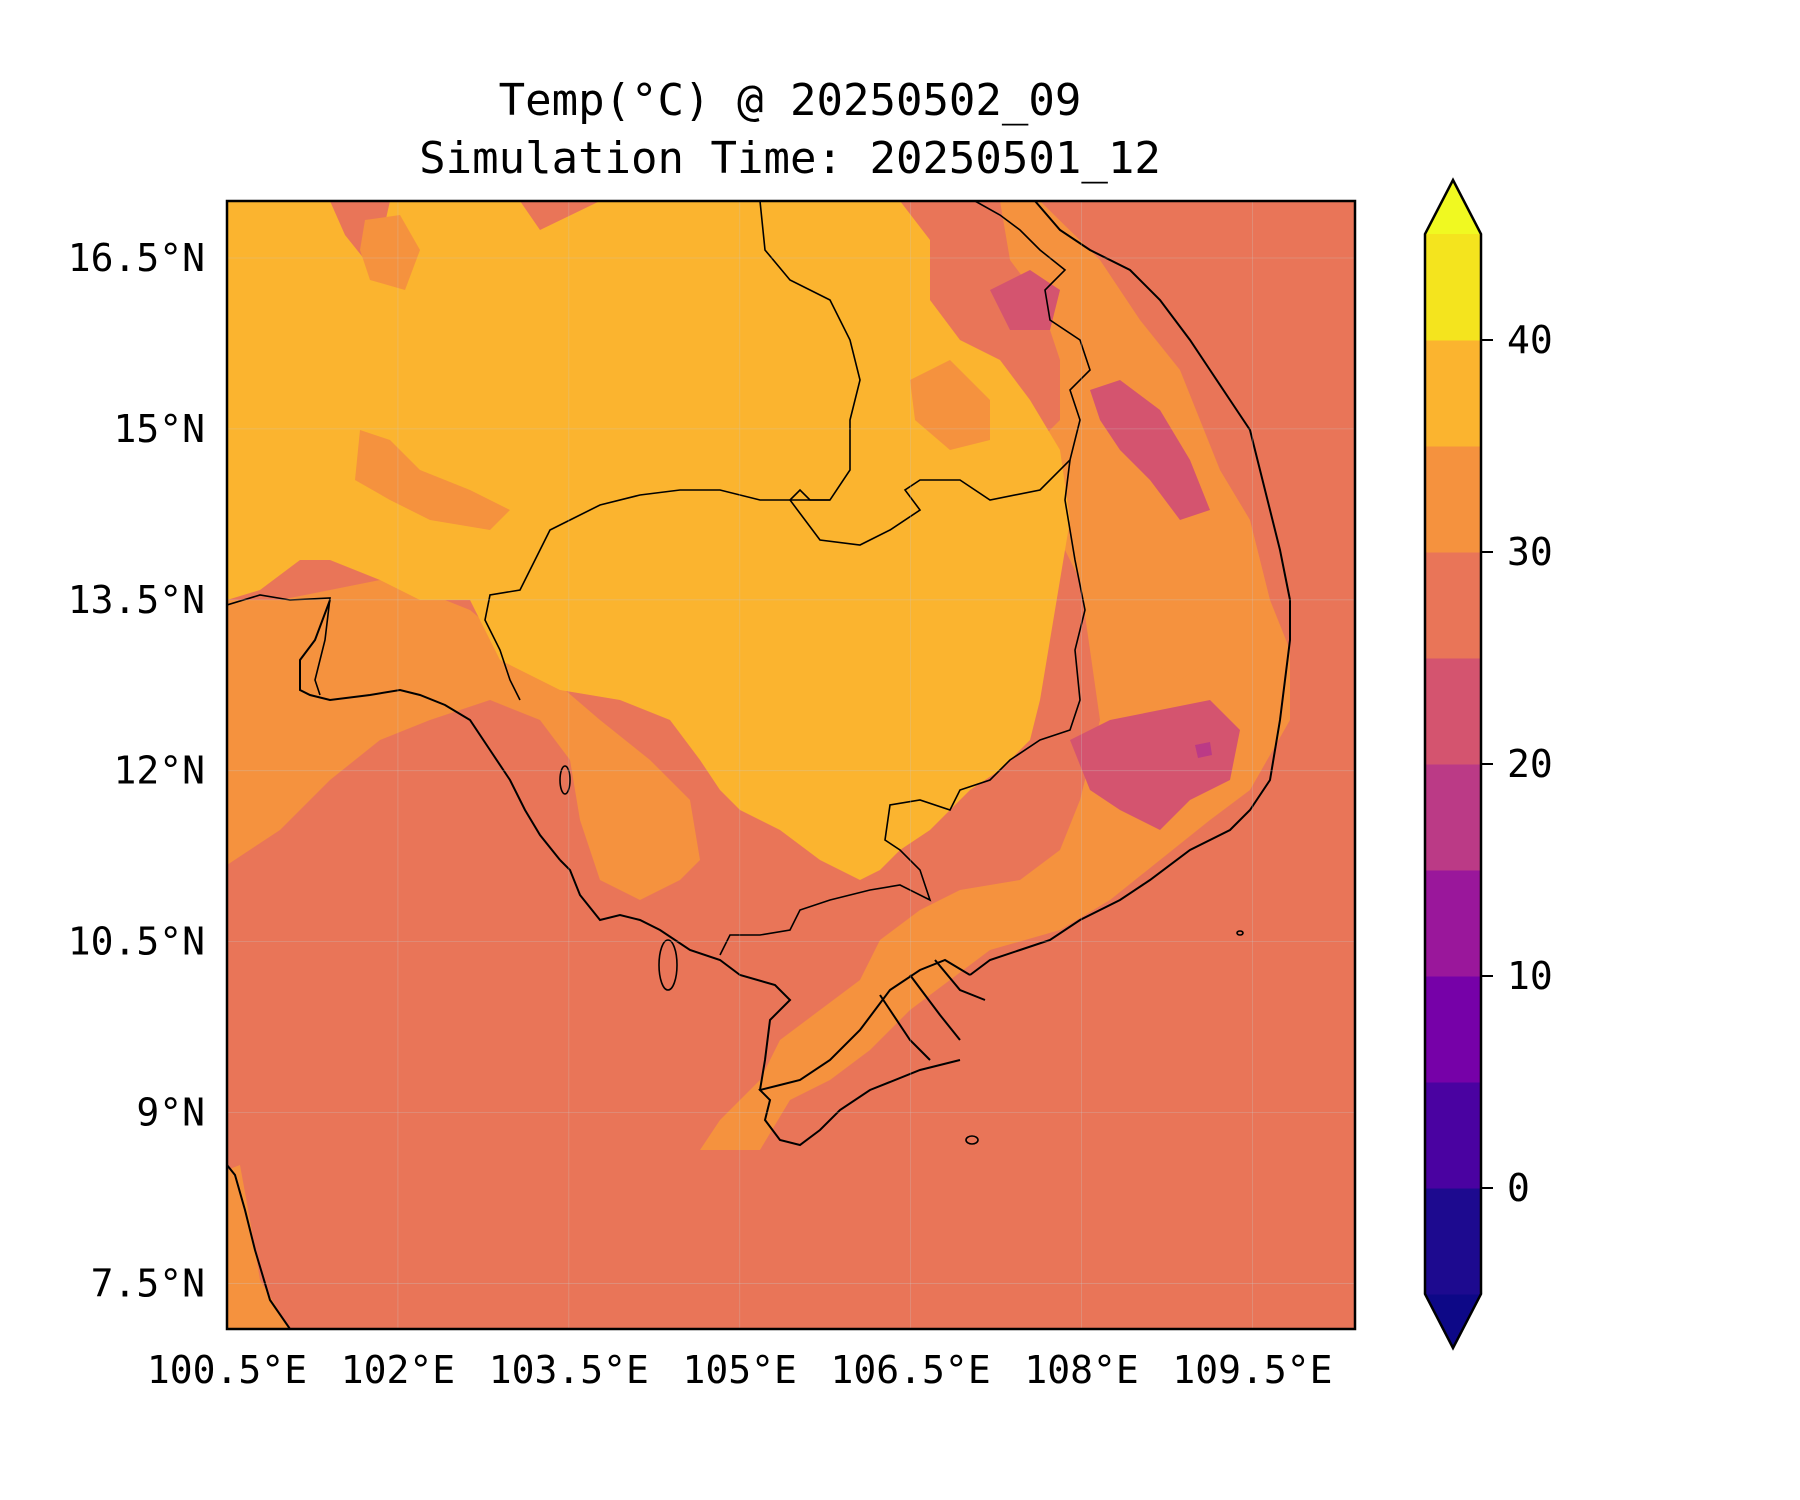  I want to click on lat-tick-label: 13.5°N, so click(136, 600).